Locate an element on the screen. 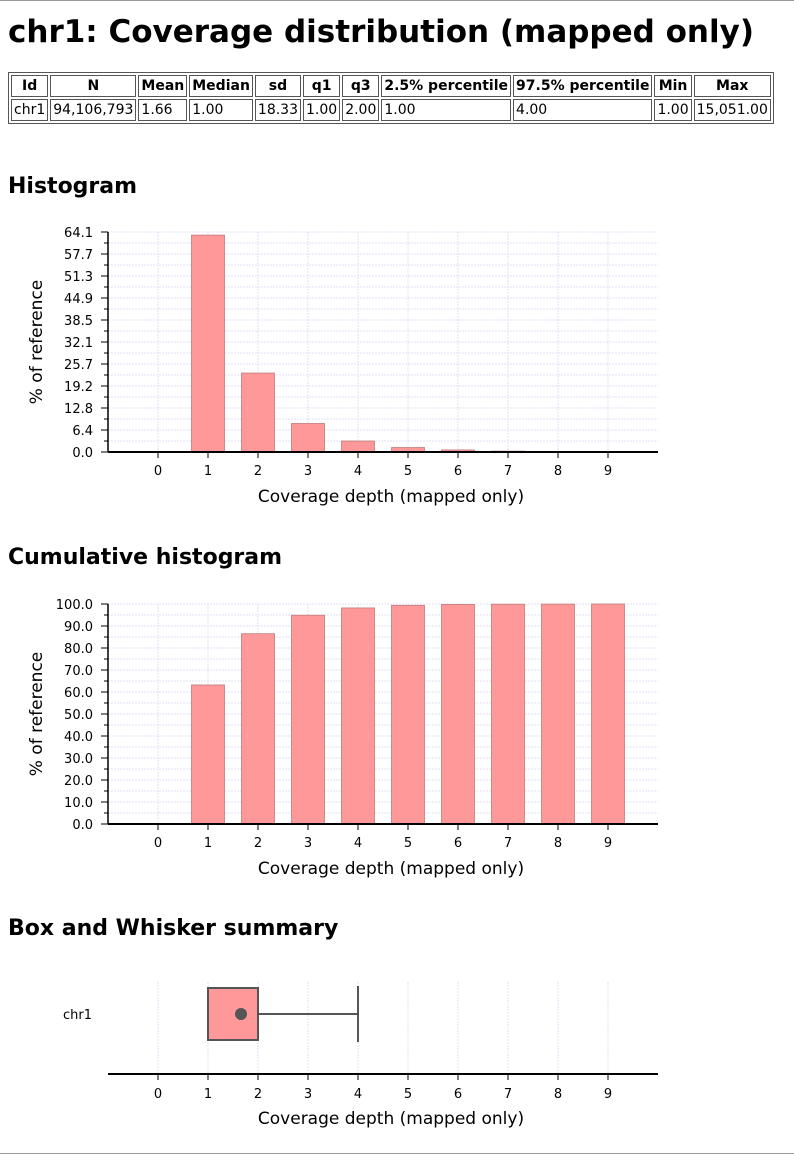 This screenshot has width=794, height=1159. y-tick-label: 50.0 is located at coordinates (78, 715).